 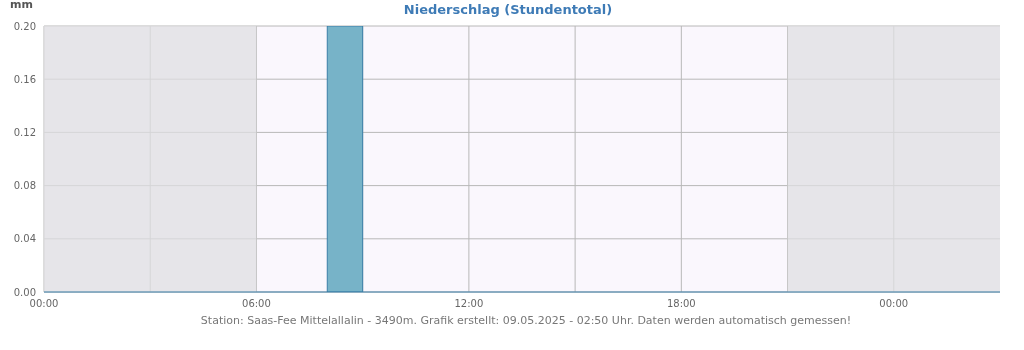 I want to click on y-tick-label: 0.12, so click(x=24, y=132).